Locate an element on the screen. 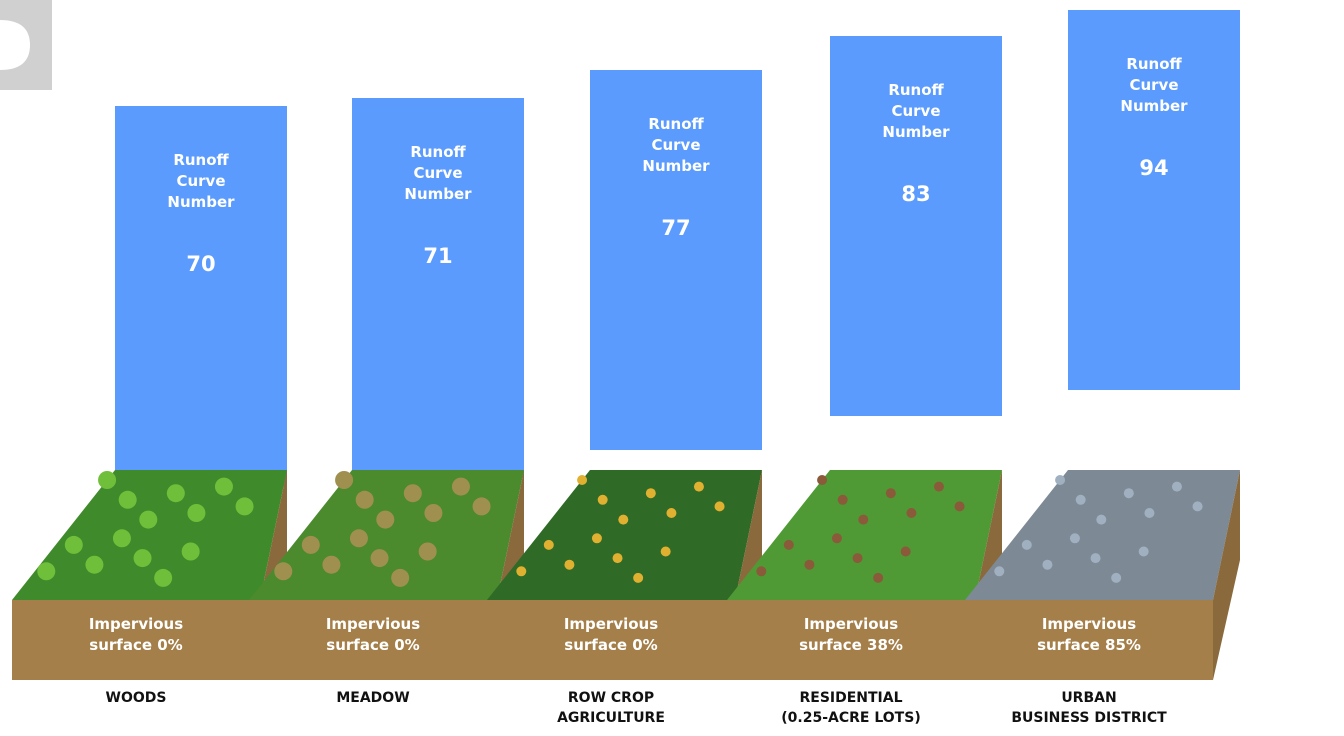 The width and height of the screenshot is (1344, 736). land-use-name: ROW CROP AGRICULTURE is located at coordinates (611, 708).